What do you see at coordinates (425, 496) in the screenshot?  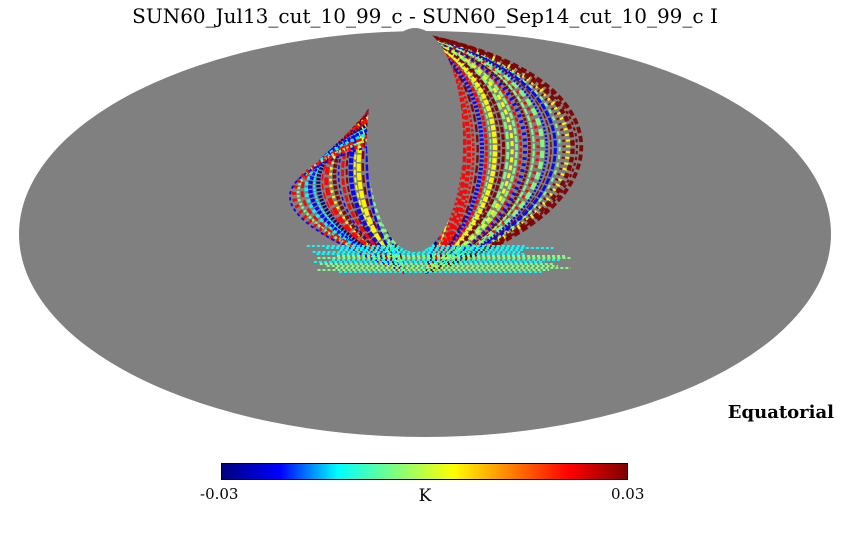 I see `colorbar-unit-label: K` at bounding box center [425, 496].